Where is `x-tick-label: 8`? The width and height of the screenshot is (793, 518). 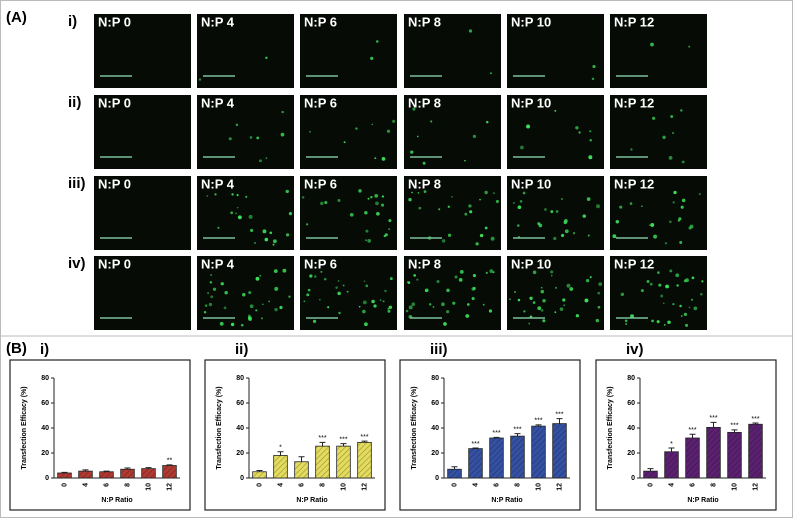 x-tick-label: 8 is located at coordinates (517, 485).